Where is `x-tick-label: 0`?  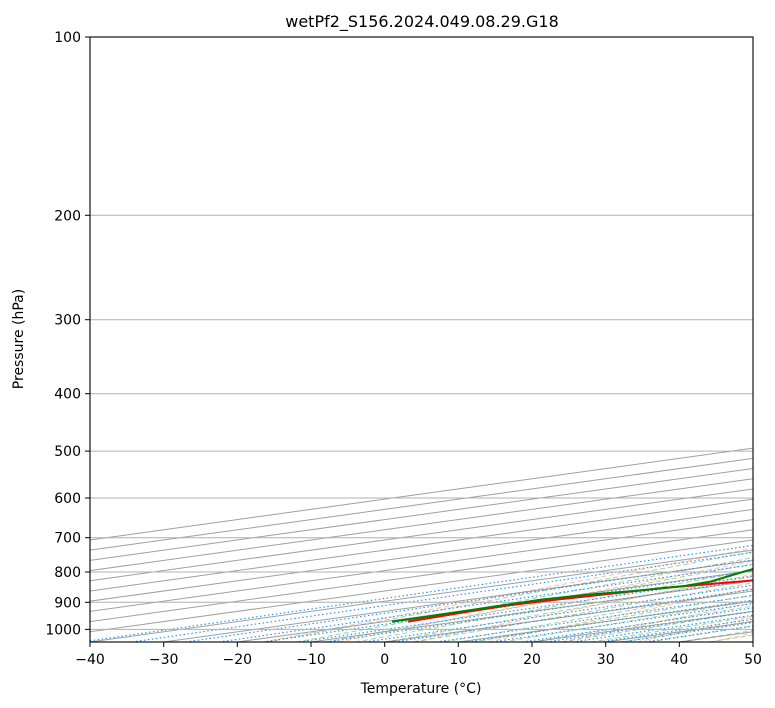 x-tick-label: 0 is located at coordinates (384, 660).